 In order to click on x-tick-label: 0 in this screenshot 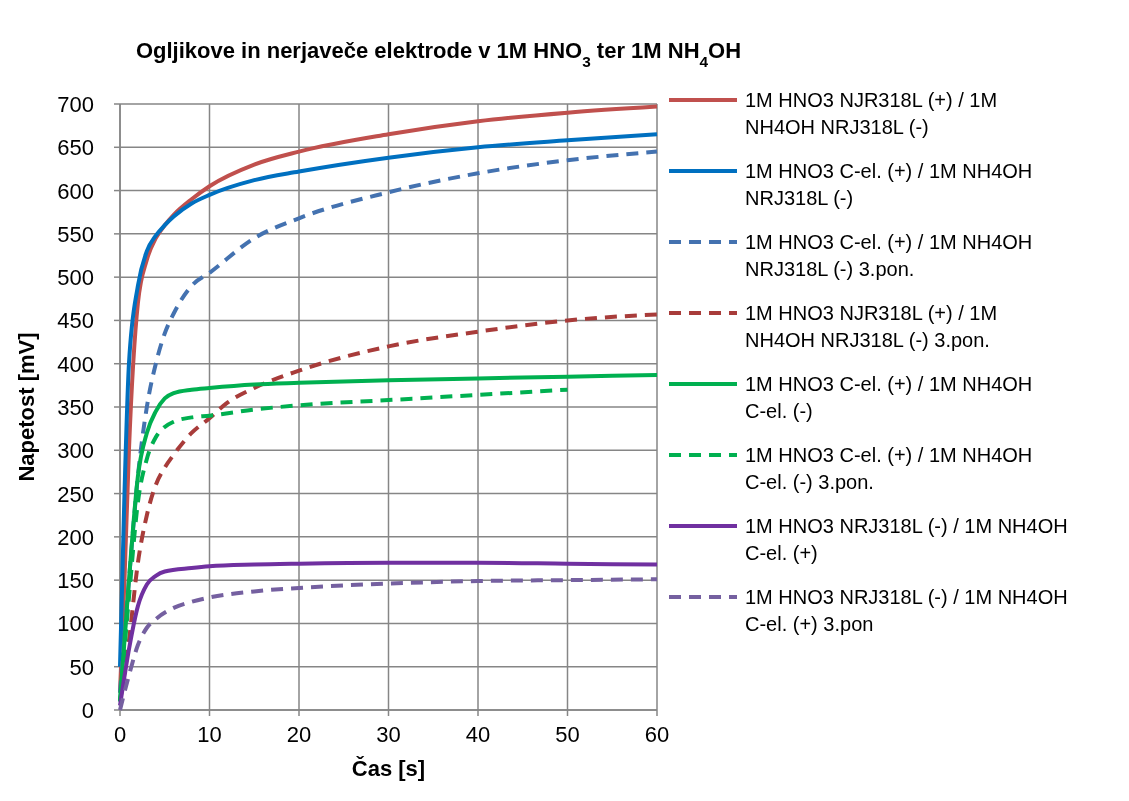, I will do `click(120, 734)`.